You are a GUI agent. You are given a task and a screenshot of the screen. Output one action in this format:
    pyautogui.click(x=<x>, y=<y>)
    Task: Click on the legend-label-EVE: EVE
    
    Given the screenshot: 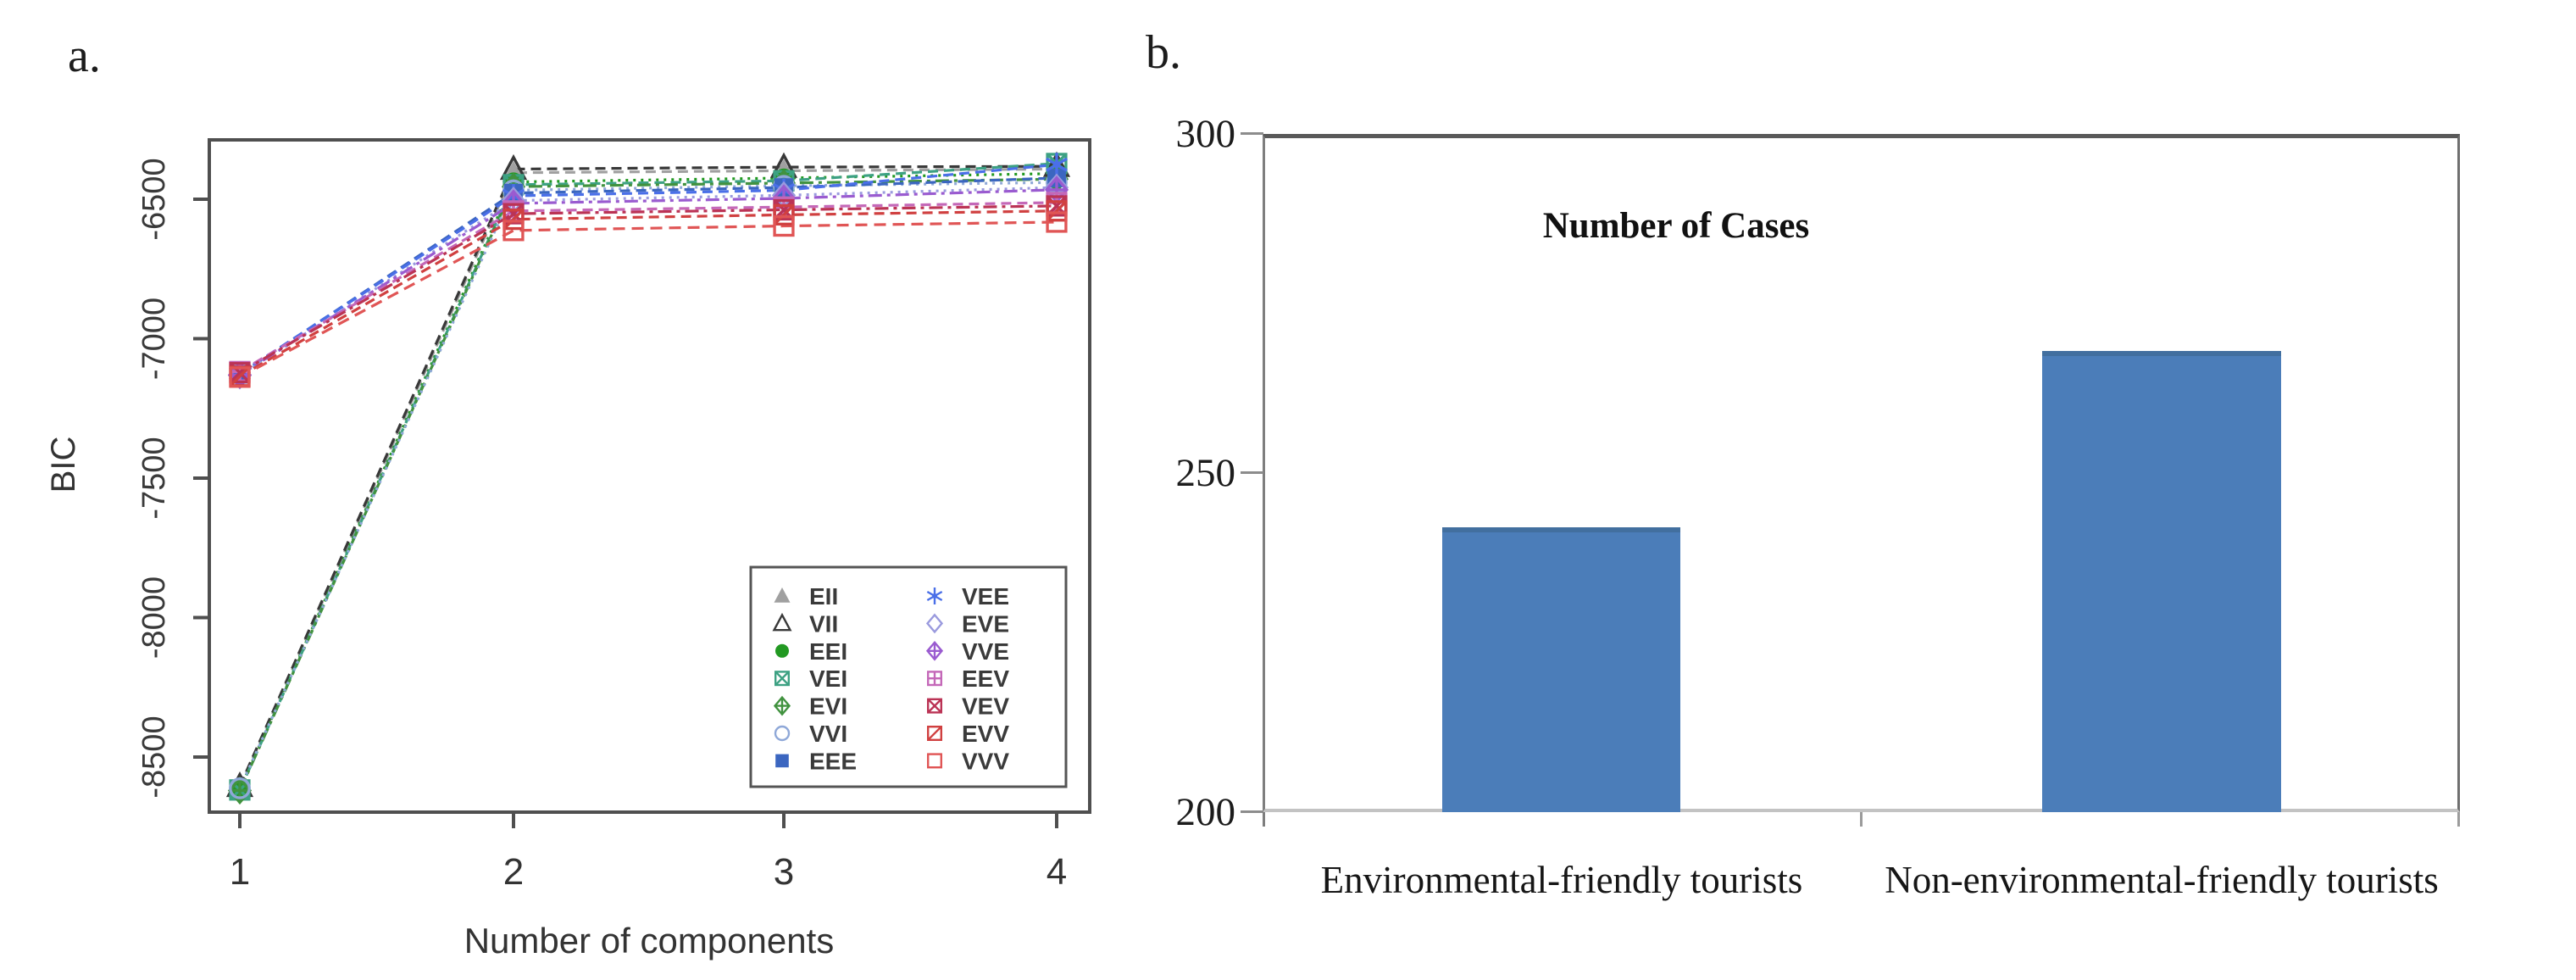 What is the action you would take?
    pyautogui.click(x=985, y=623)
    